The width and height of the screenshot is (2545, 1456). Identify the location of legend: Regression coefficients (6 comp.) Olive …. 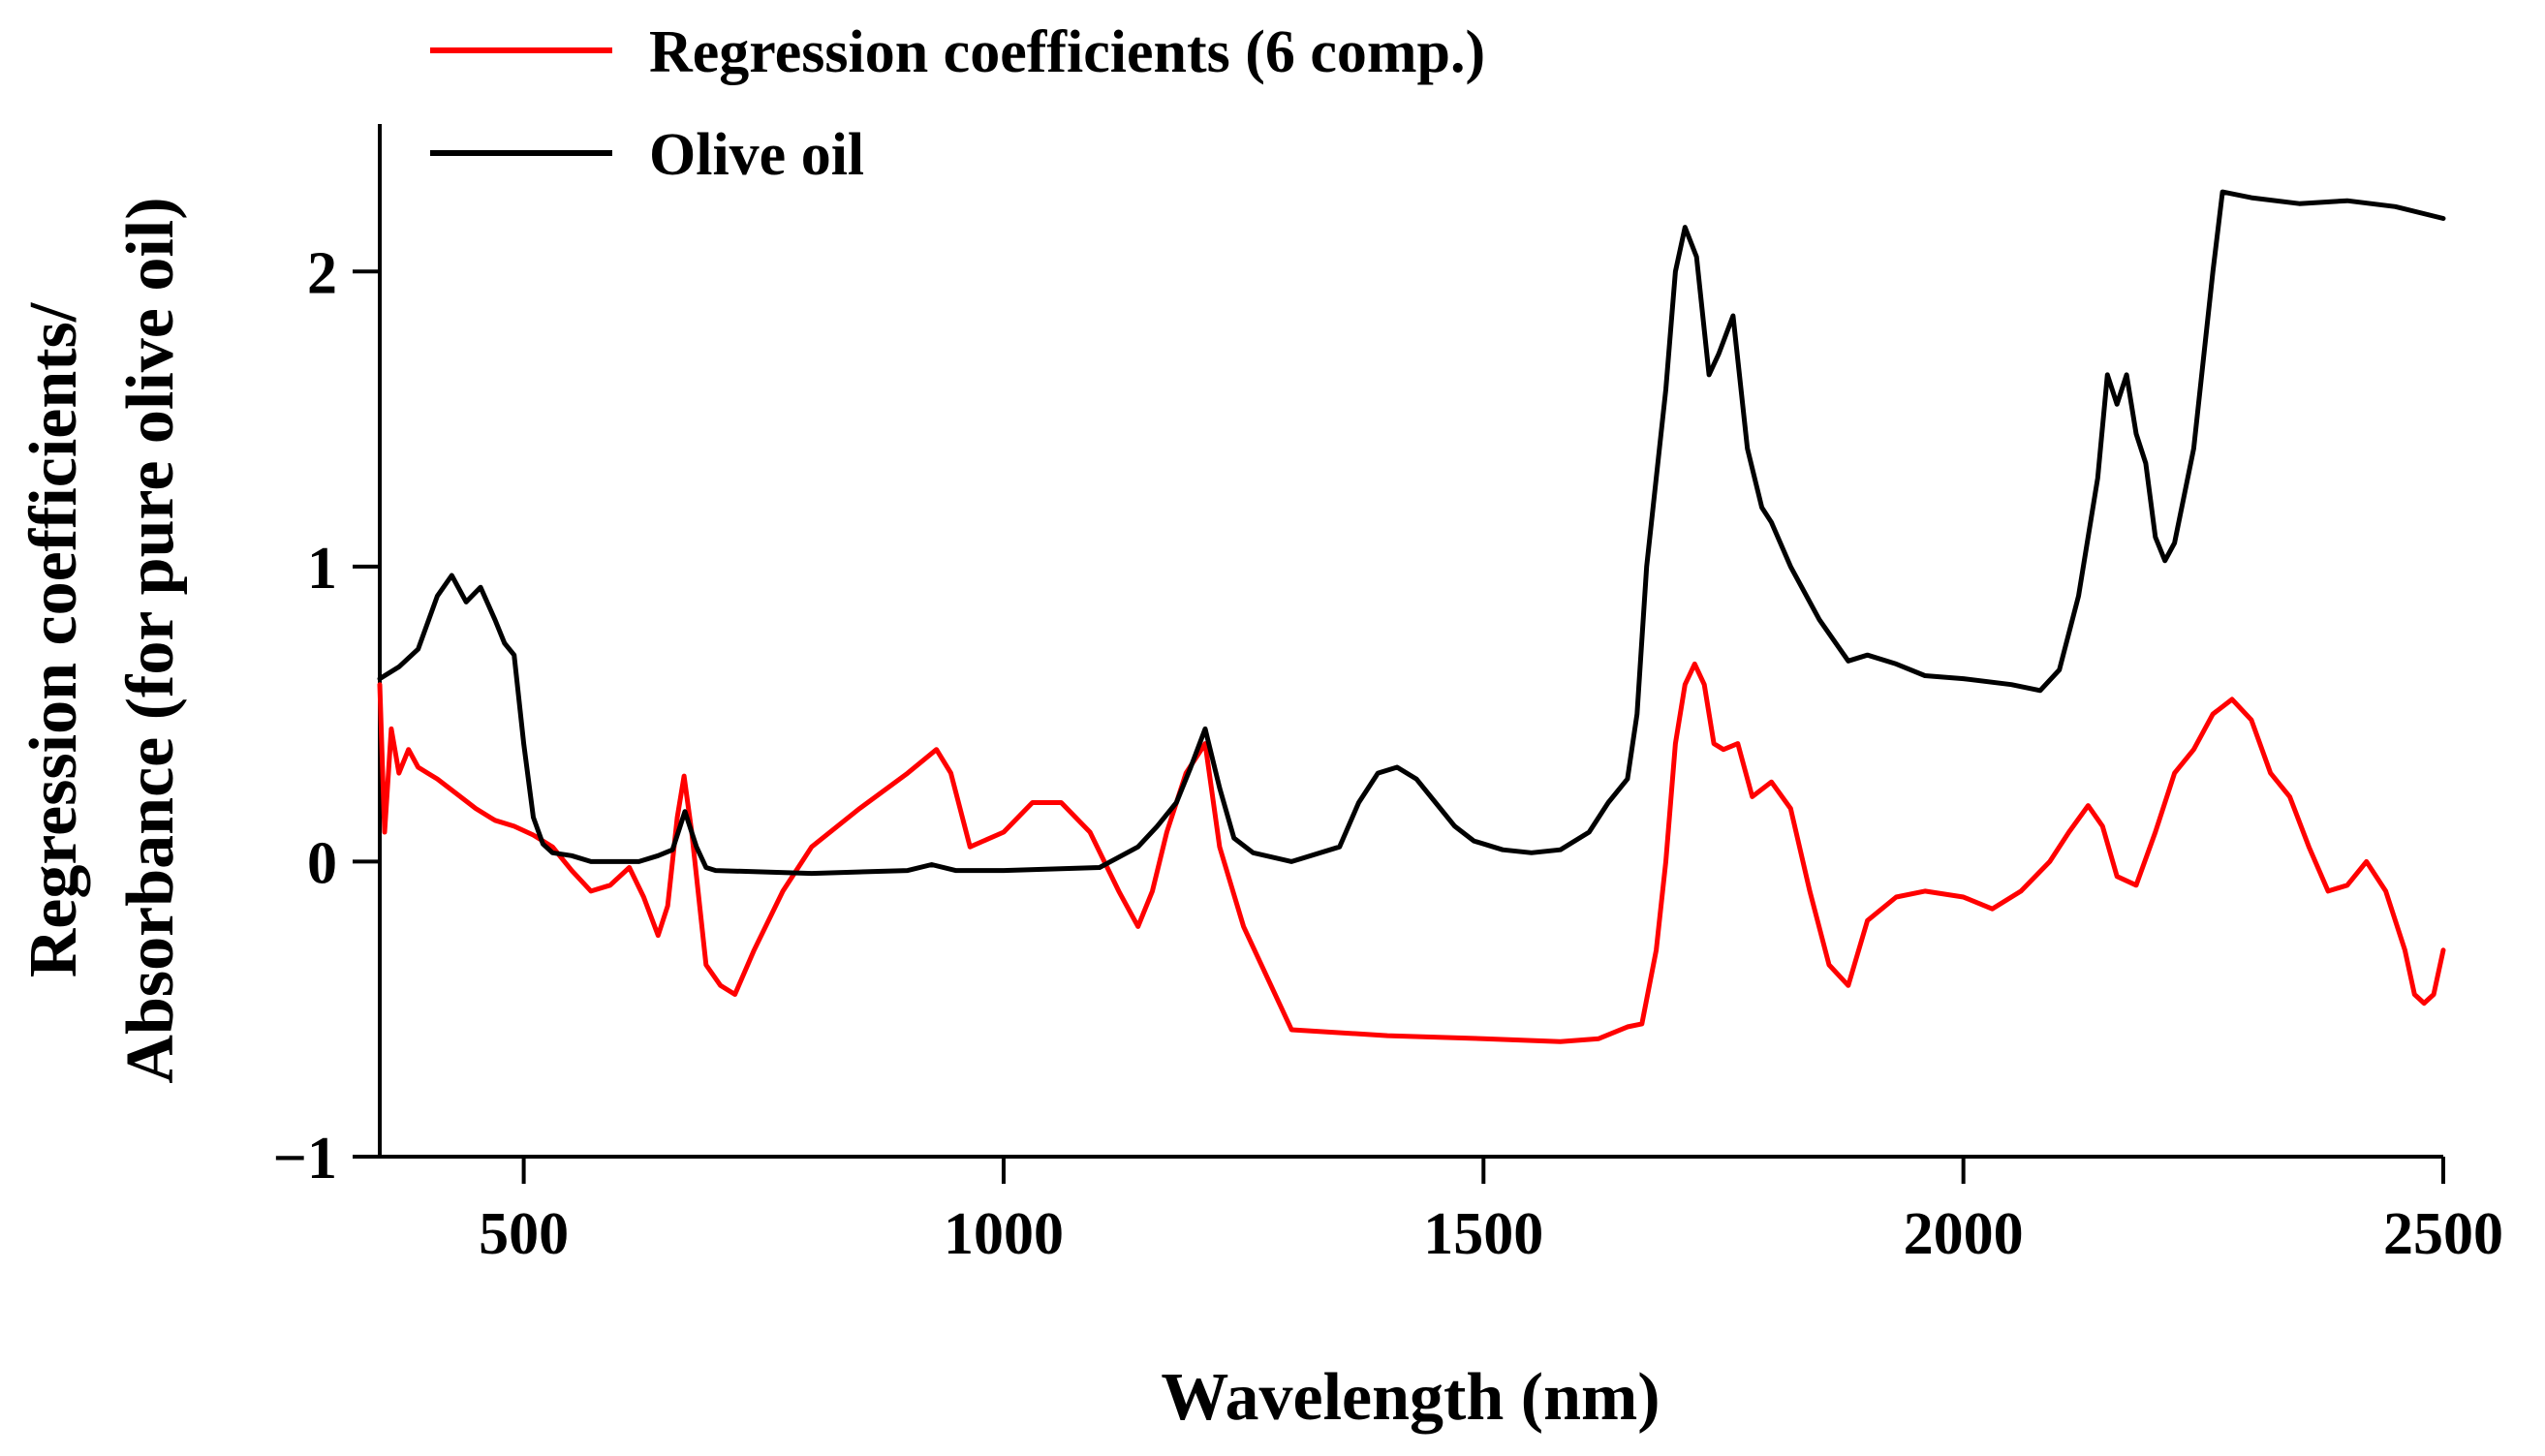
(957, 103).